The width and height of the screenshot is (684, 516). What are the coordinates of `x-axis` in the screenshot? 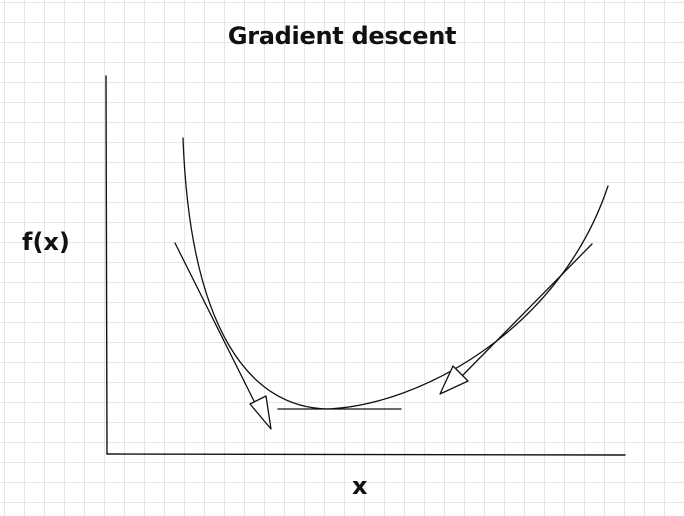 It's located at (366, 454).